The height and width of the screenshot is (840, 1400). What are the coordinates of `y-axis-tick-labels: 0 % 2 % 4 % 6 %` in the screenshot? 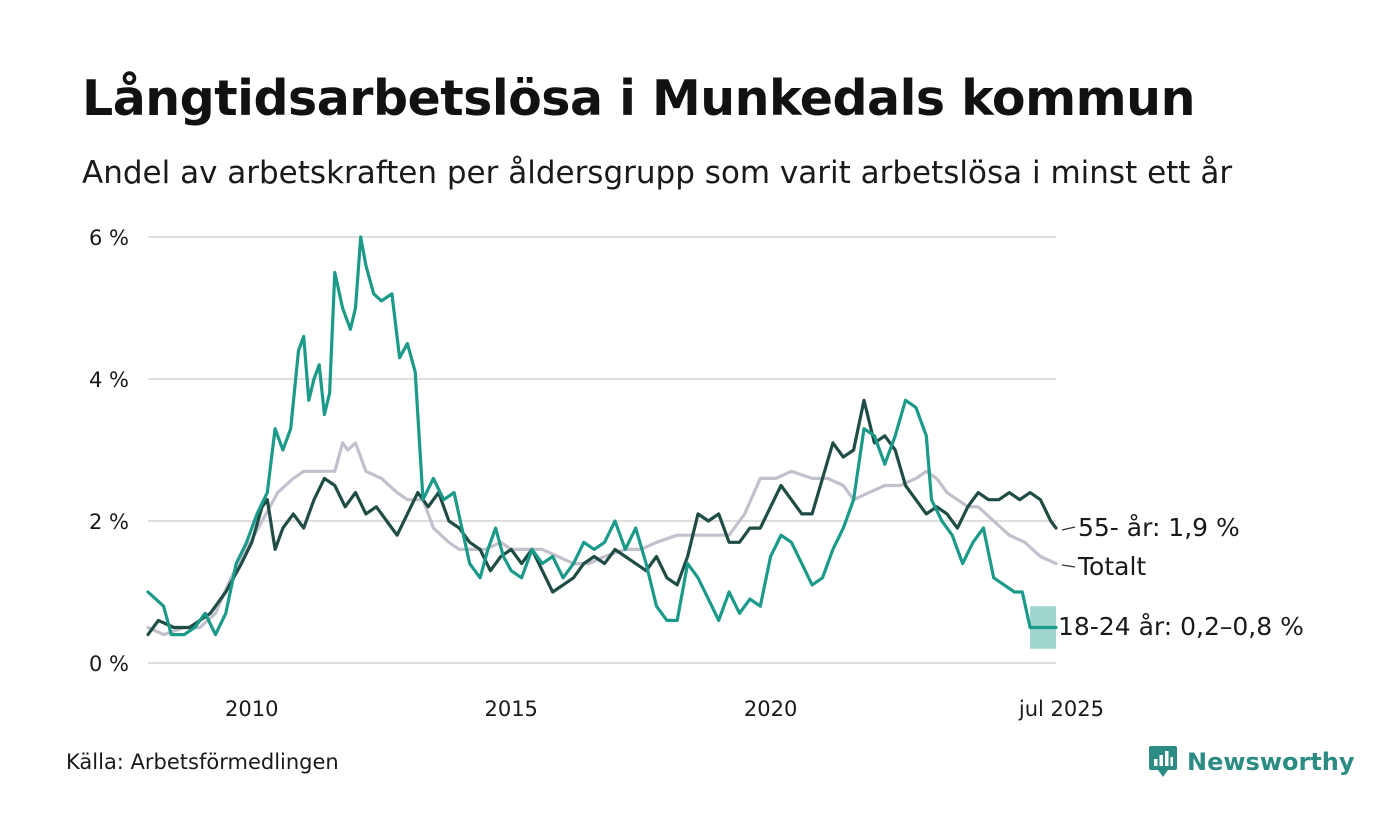 It's located at (109, 451).